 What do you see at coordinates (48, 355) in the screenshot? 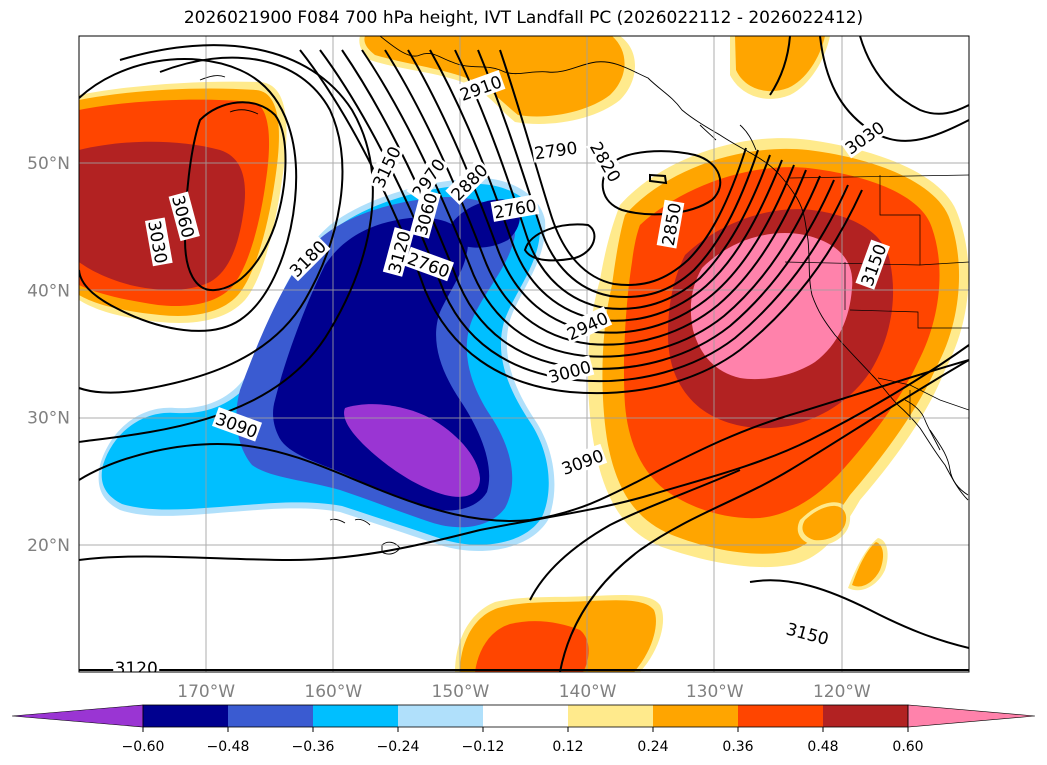
I see `latitude-tick-labels: 20°N 30°N 40°N 50°N` at bounding box center [48, 355].